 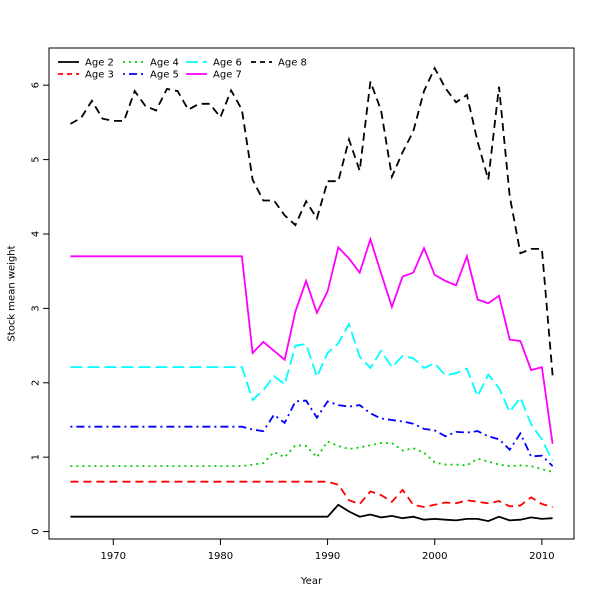 I want to click on y-tick-label: 4, so click(x=36, y=234).